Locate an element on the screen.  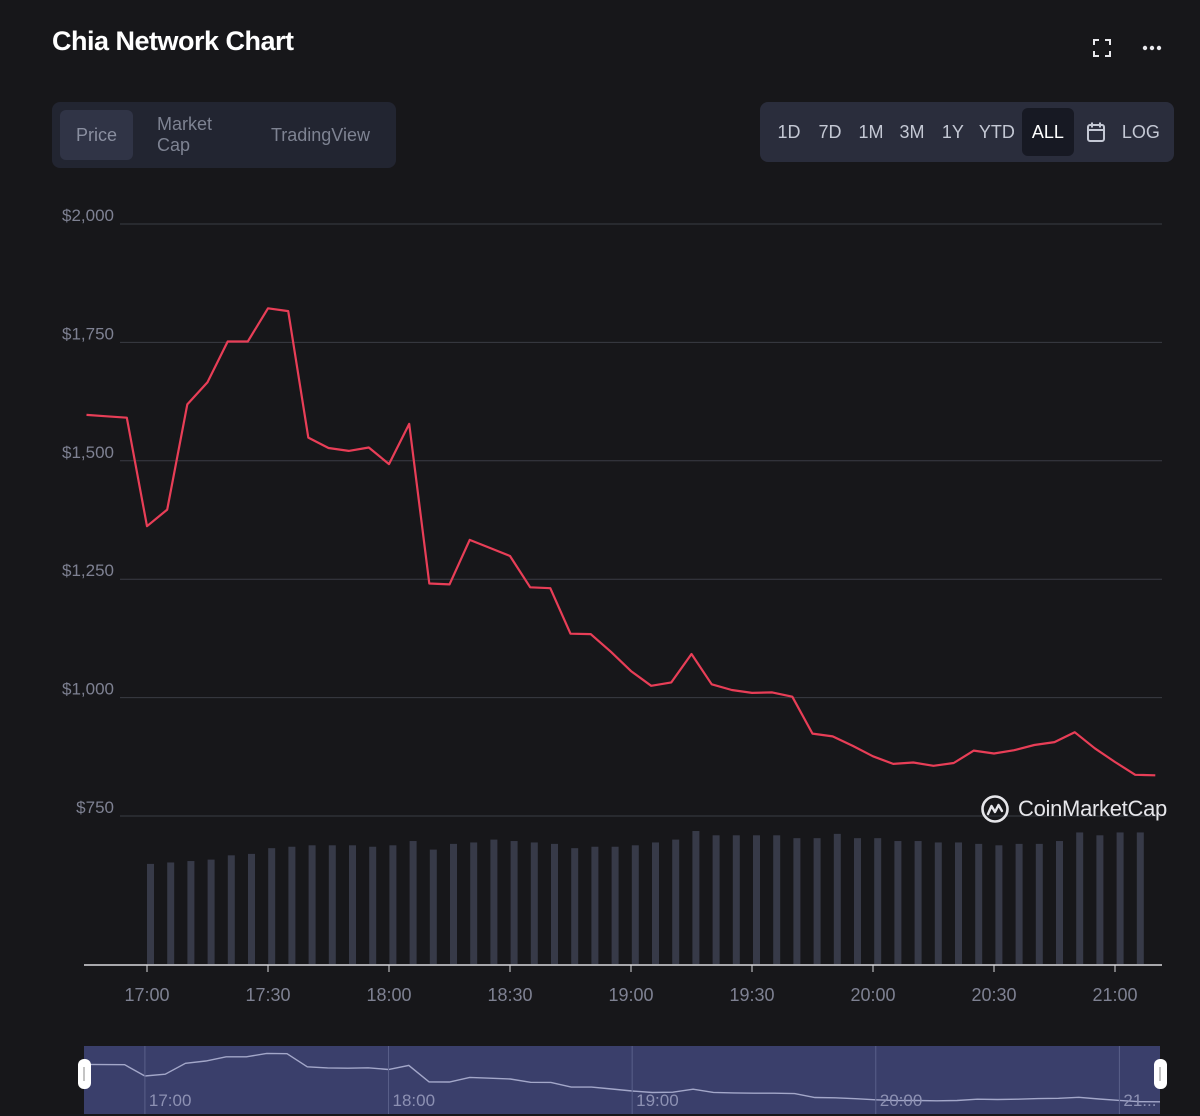
navigator-tick-label: 18:00 is located at coordinates (414, 1100).